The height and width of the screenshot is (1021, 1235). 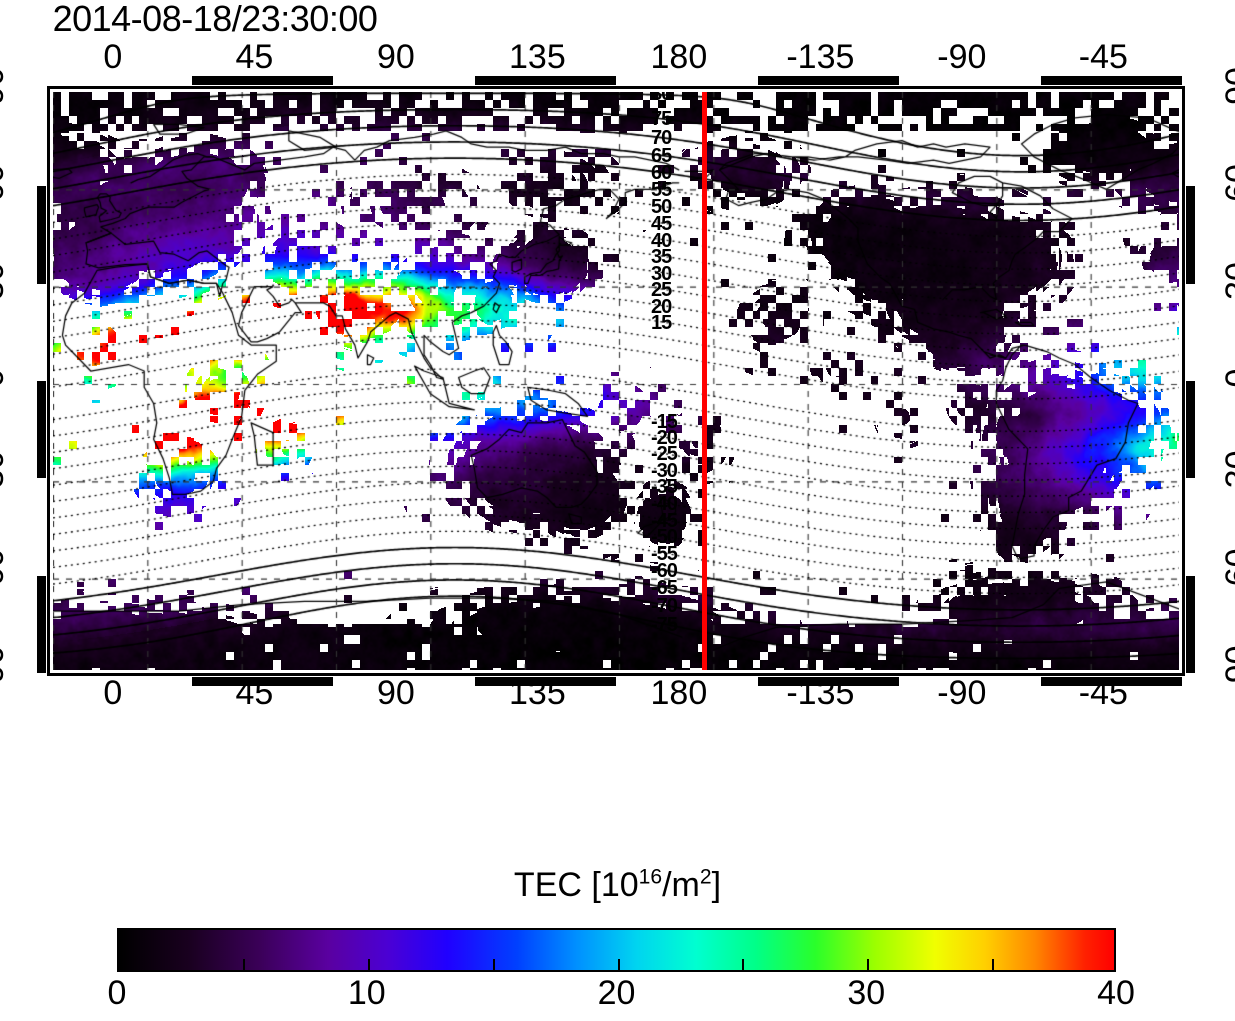 What do you see at coordinates (664, 571) in the screenshot?
I see `magnetic-latitude-label--60: -60` at bounding box center [664, 571].